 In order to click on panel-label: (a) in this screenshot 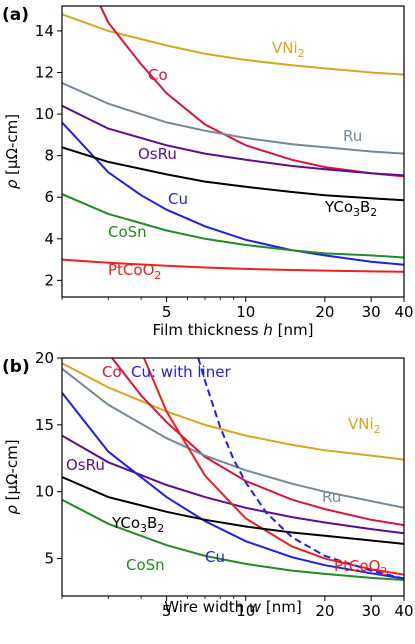, I will do `click(15, 15)`.